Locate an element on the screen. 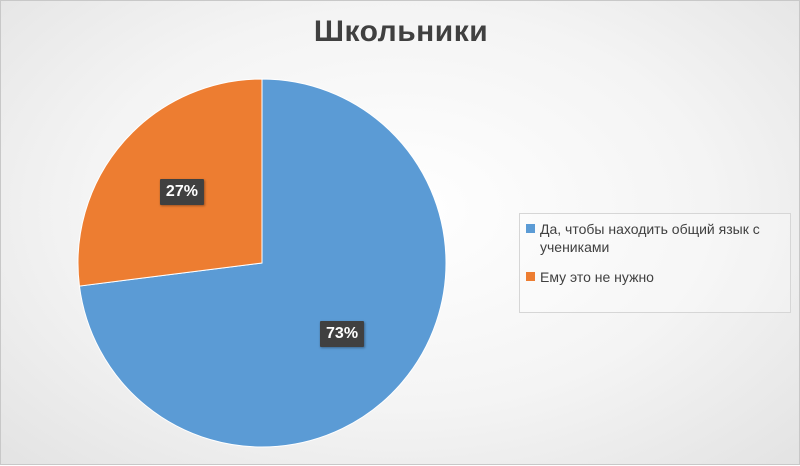 The height and width of the screenshot is (466, 800). legend-label: Ему это не нужно is located at coordinates (597, 277).